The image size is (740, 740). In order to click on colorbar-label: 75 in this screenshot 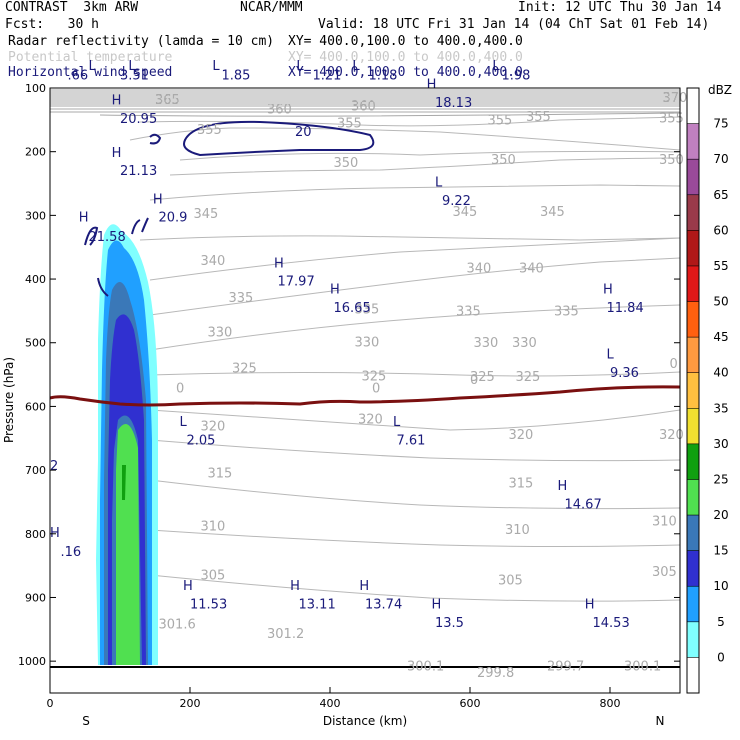, I will do `click(720, 124)`.